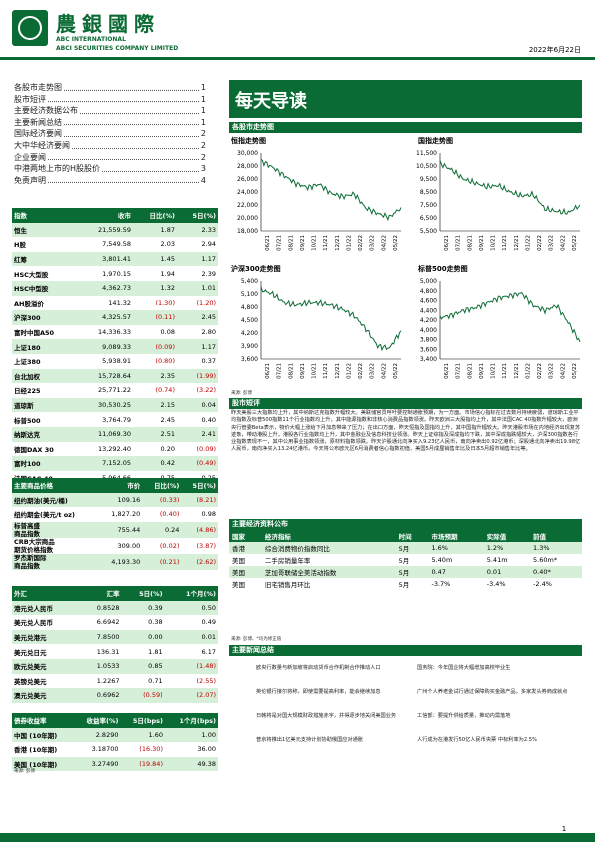 The height and width of the screenshot is (842, 595). What do you see at coordinates (412, 548) in the screenshot?
I see `table-cell: 5月` at bounding box center [412, 548].